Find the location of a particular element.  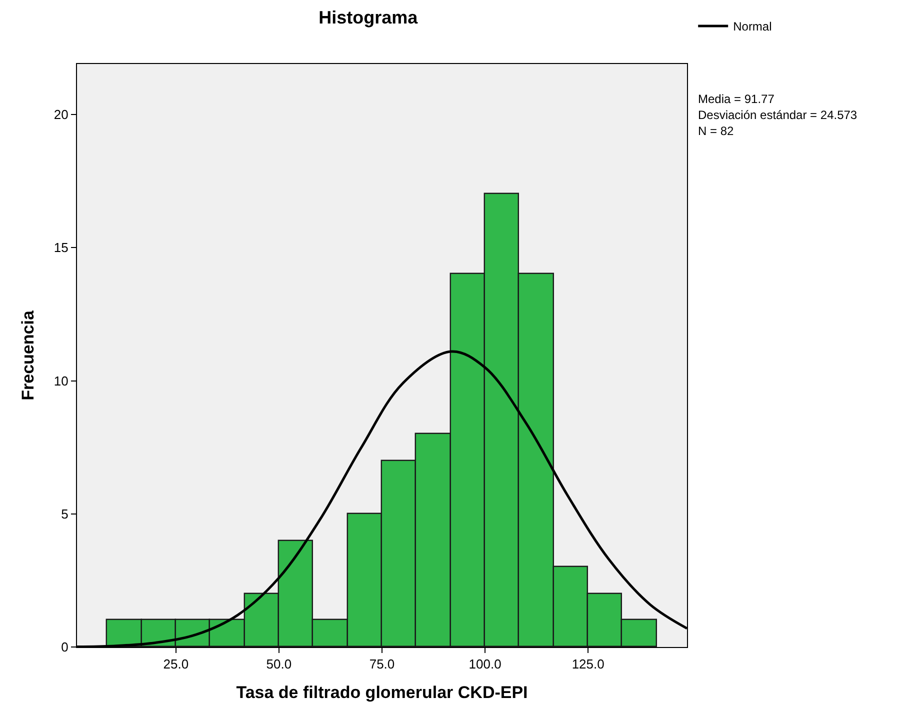

y-tick-label: 20 is located at coordinates (61, 114).